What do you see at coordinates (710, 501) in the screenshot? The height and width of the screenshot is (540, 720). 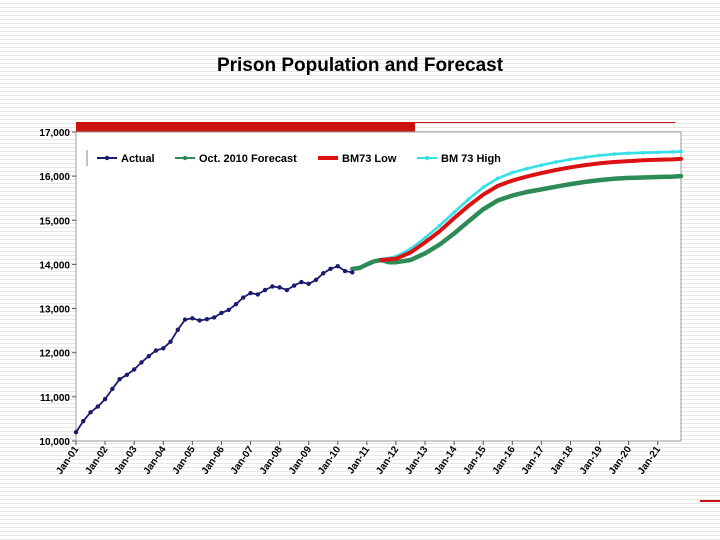 I see `side-rule` at bounding box center [710, 501].